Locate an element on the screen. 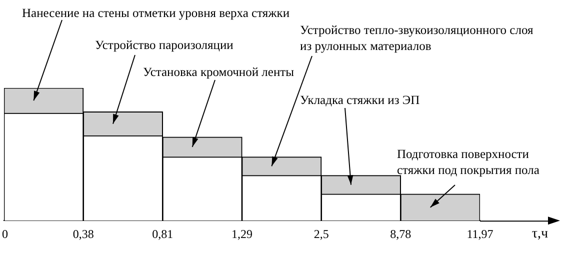 The width and height of the screenshot is (570, 261). text: Устройство тепло-звукоизоляционного слоя из рулонных материалов is located at coordinates (417, 38).